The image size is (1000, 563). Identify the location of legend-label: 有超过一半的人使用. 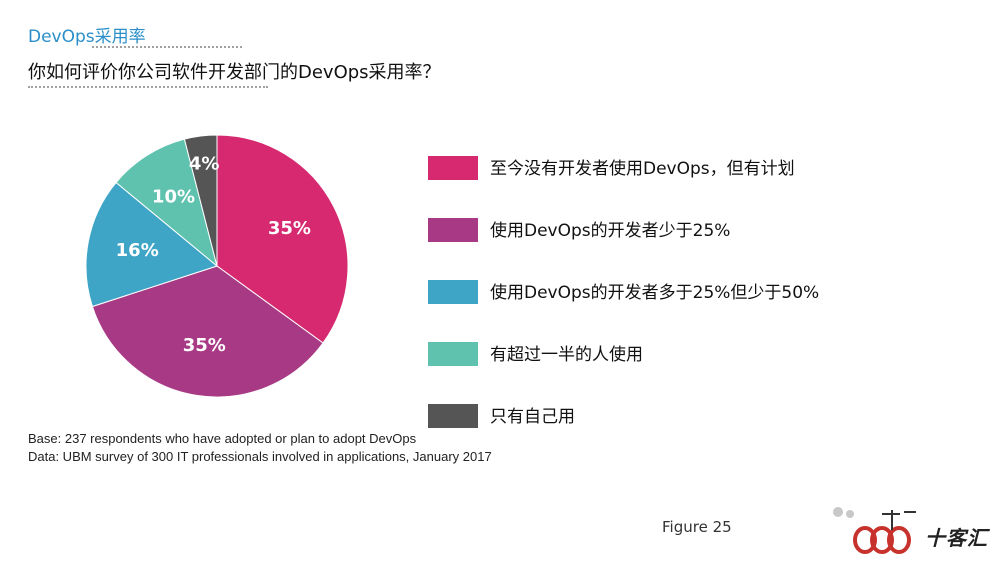
(566, 355).